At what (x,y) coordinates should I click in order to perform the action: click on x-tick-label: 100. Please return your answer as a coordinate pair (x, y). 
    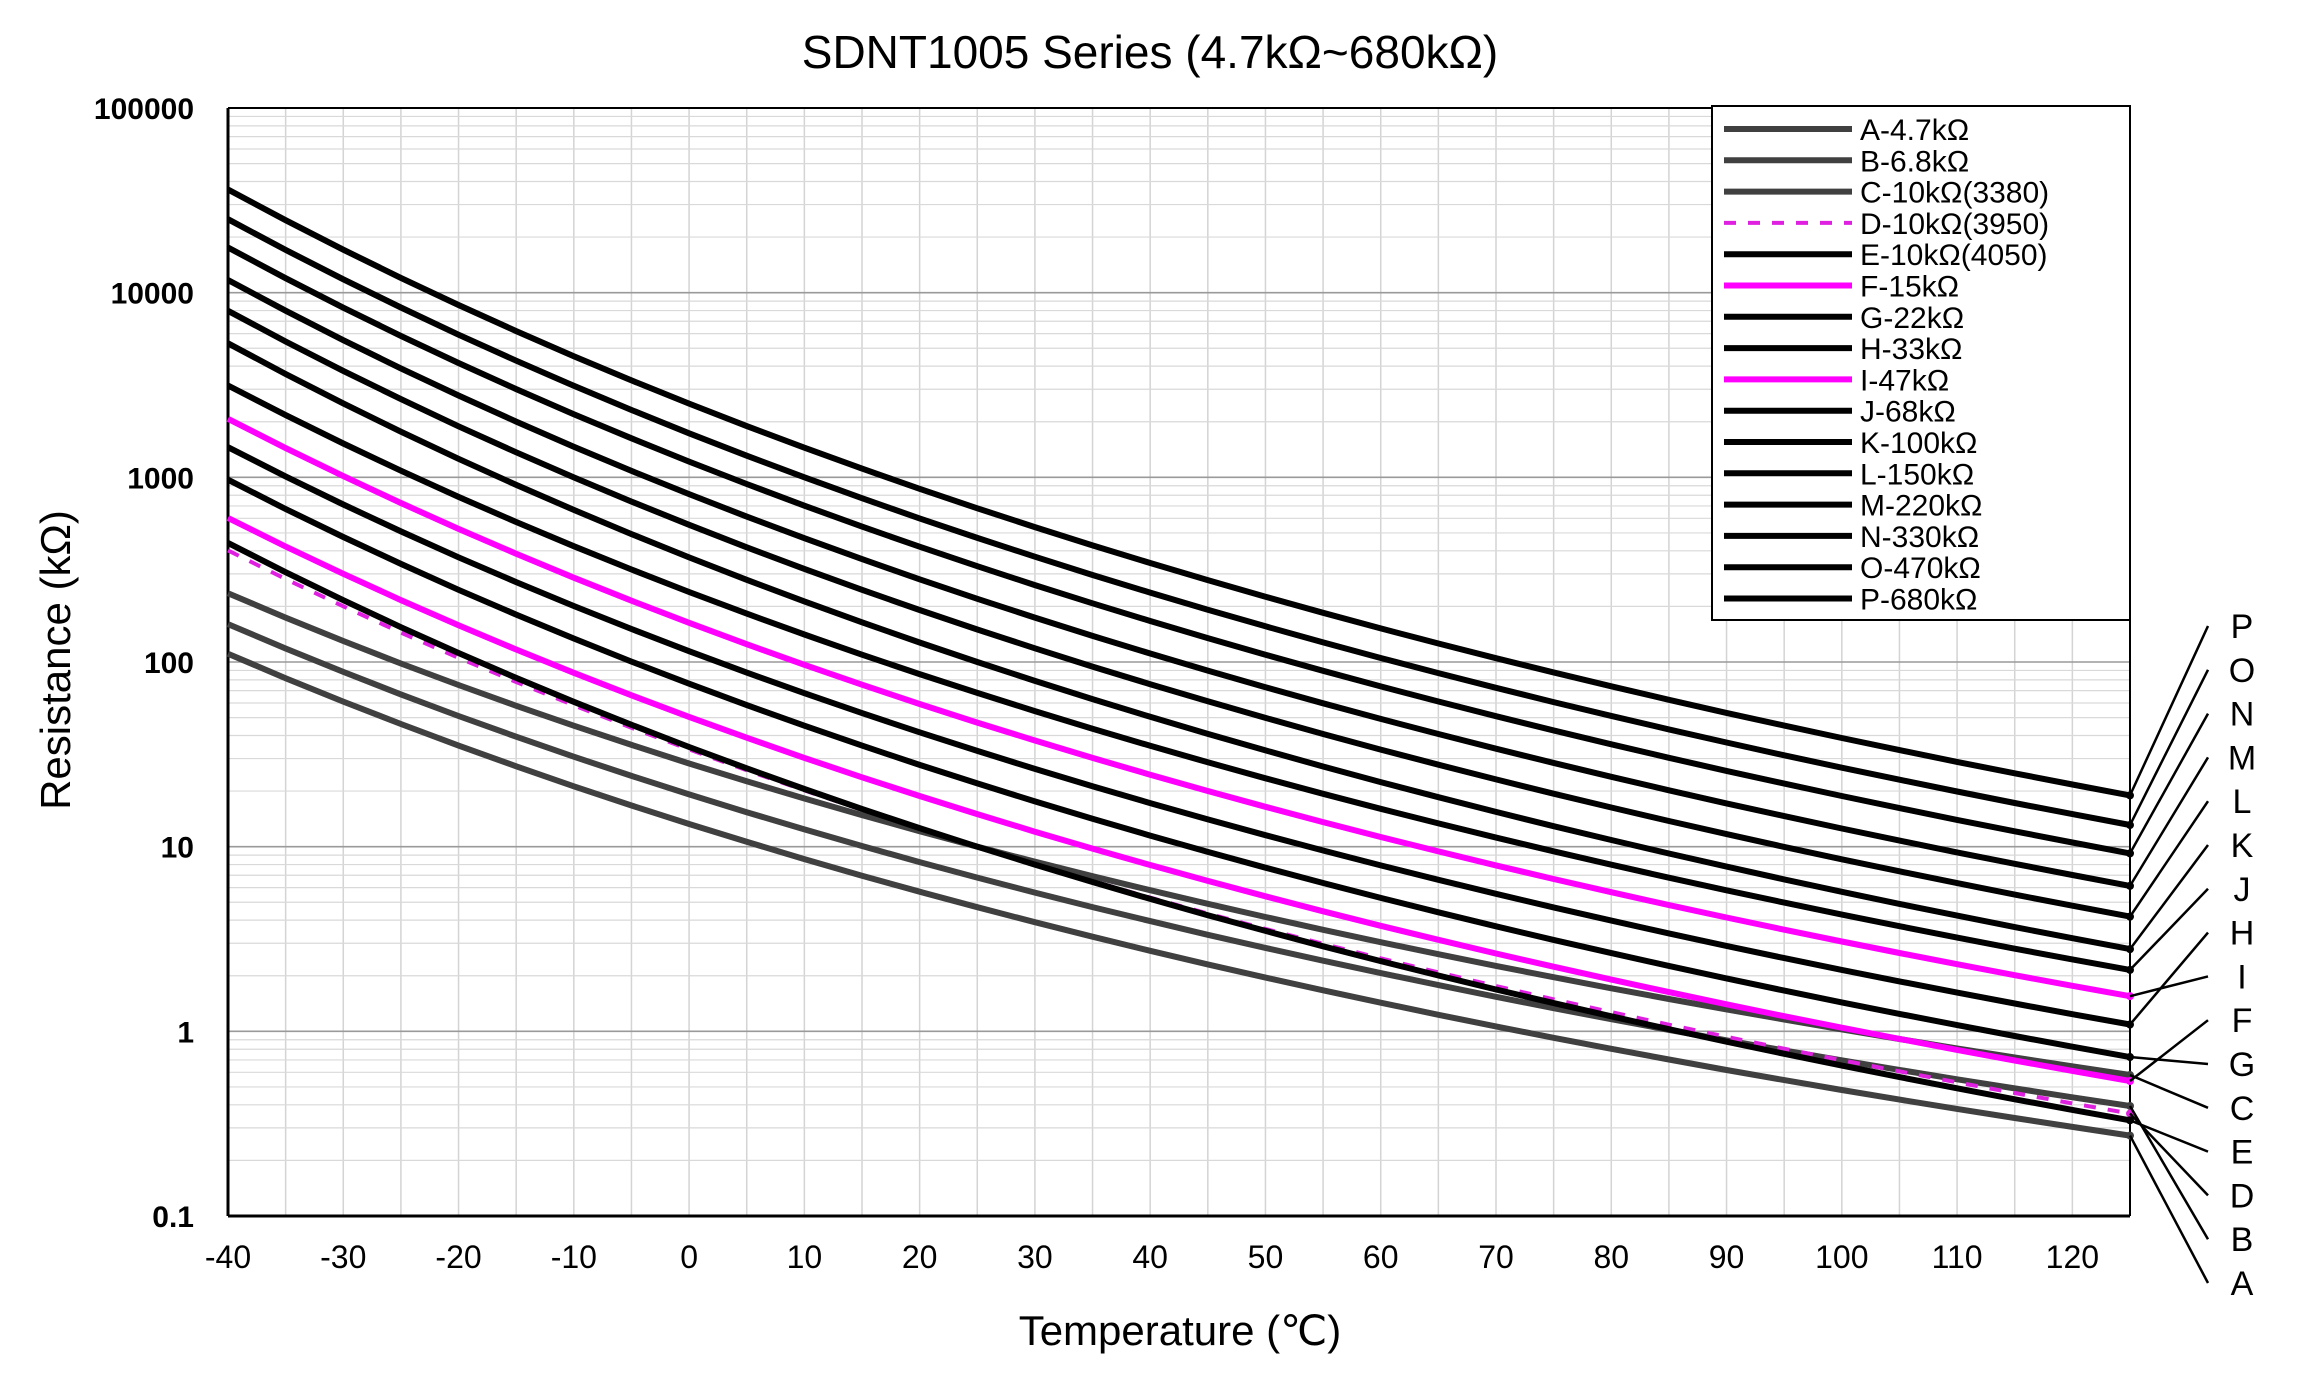
    Looking at the image, I should click on (1841, 1257).